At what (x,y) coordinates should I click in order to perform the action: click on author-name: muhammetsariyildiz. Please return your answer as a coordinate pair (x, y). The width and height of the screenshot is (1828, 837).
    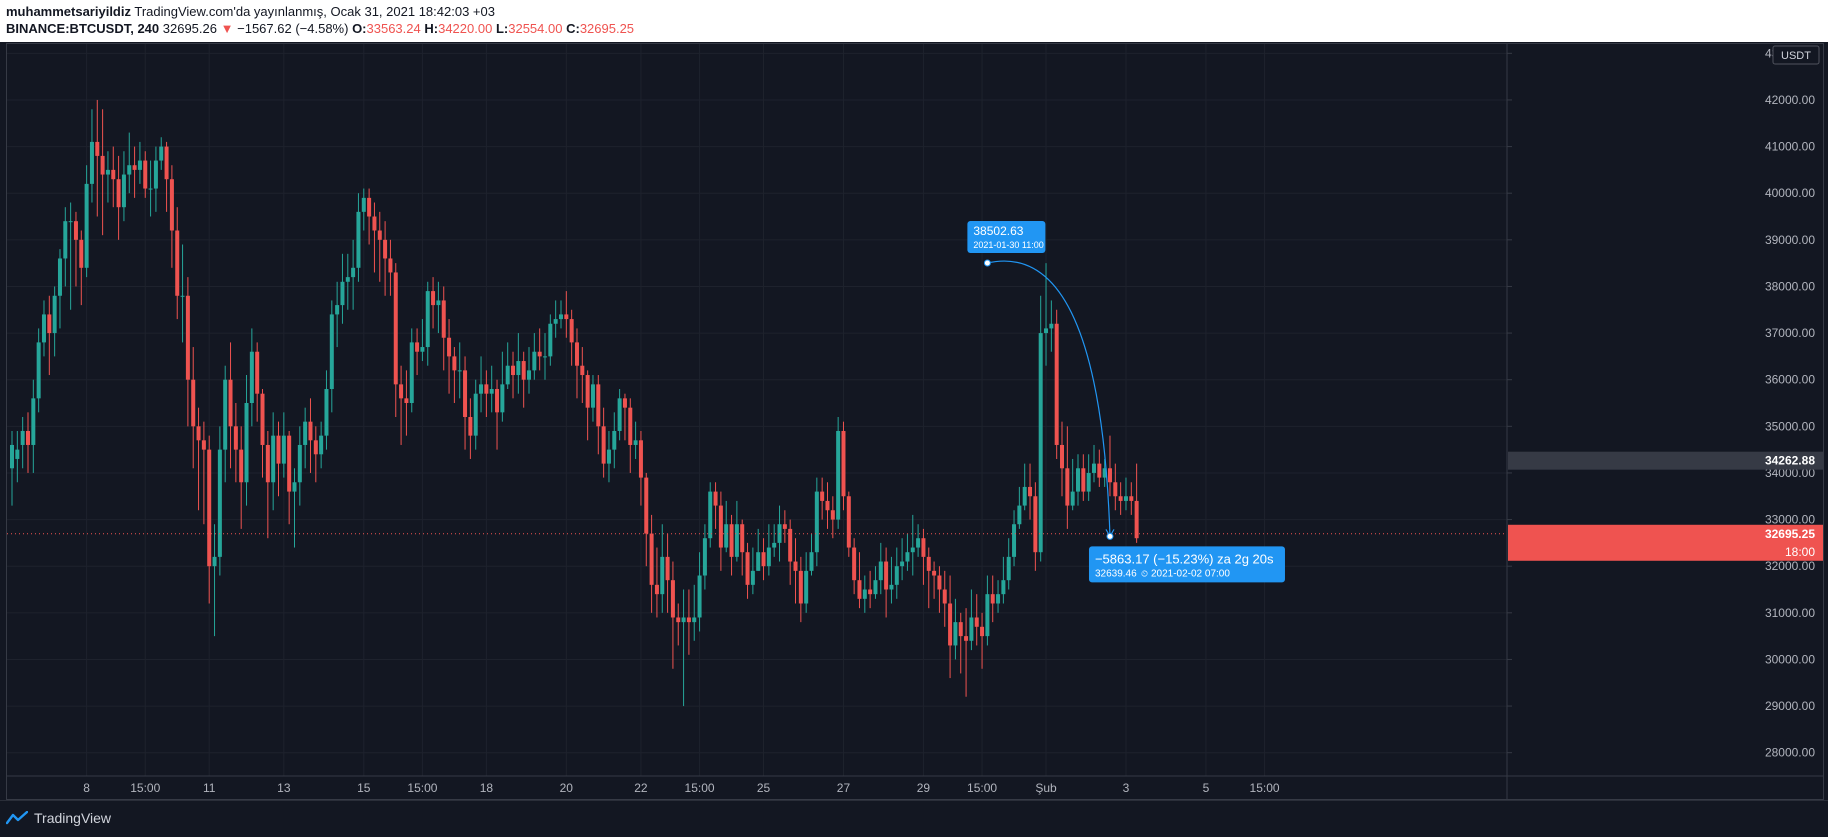
    Looking at the image, I should click on (68, 11).